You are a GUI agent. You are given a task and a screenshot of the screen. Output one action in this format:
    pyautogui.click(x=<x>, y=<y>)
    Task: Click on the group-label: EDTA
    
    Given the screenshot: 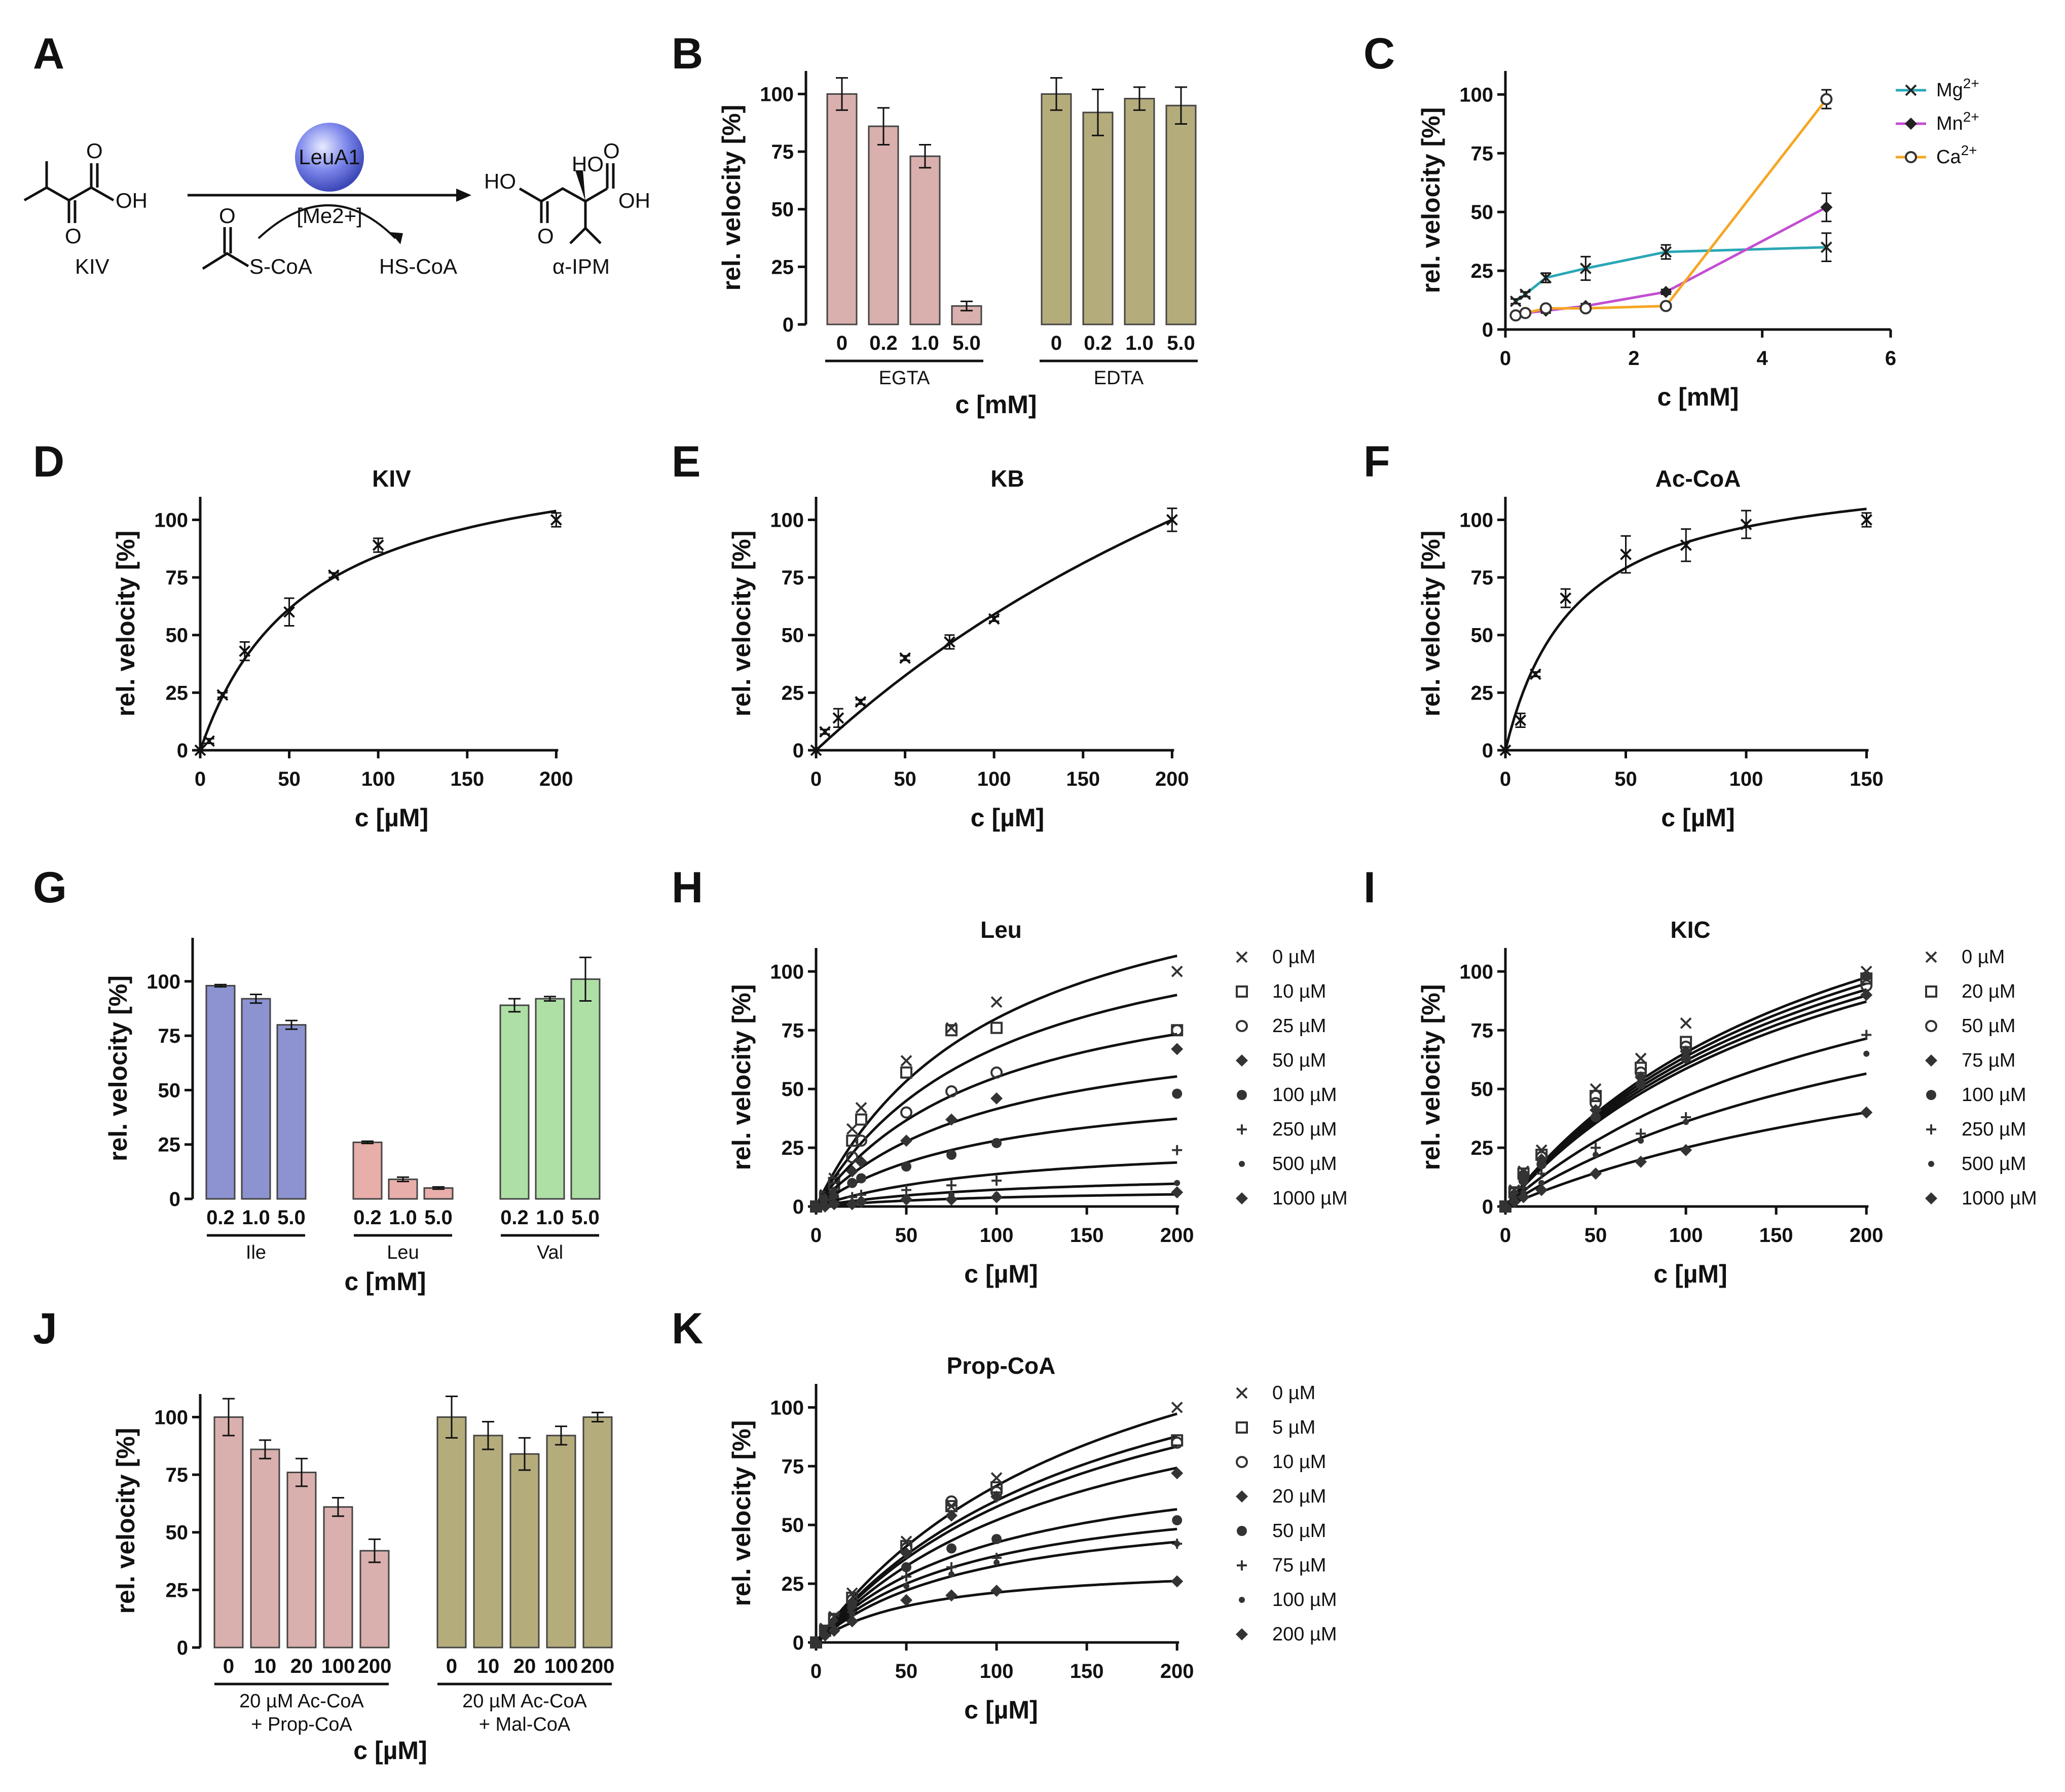 What is the action you would take?
    pyautogui.click(x=1119, y=378)
    